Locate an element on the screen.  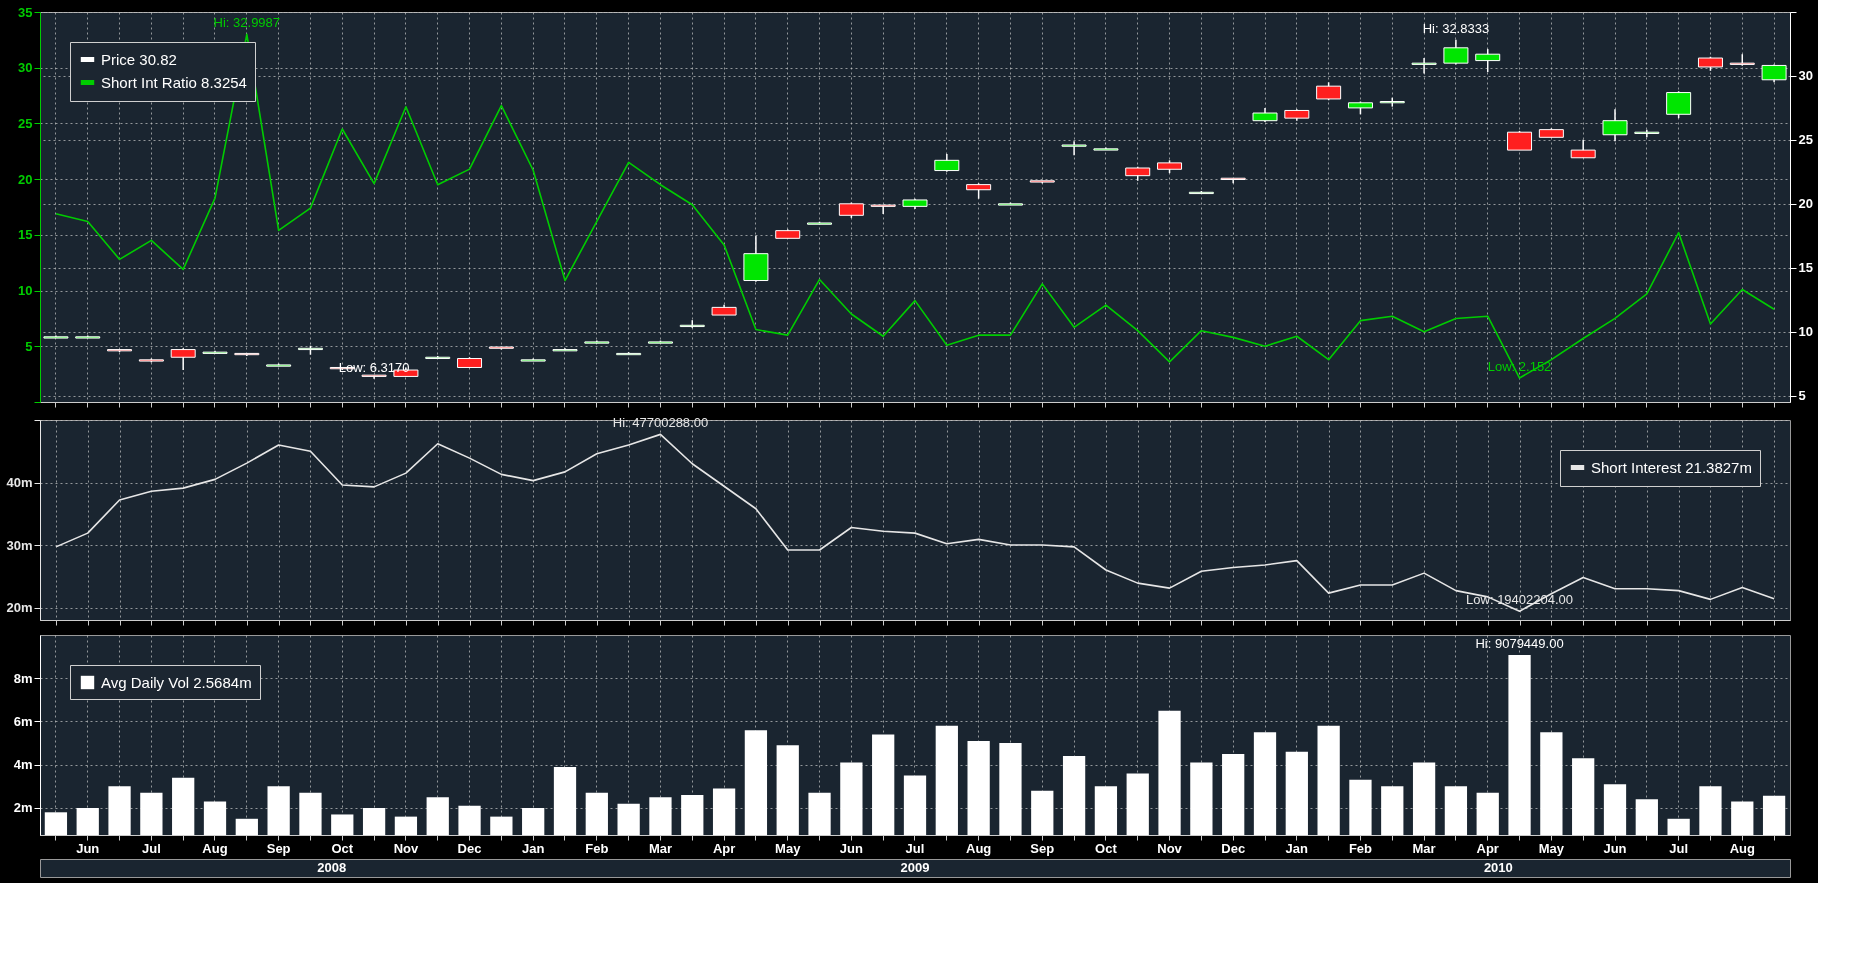
text: 2008 is located at coordinates (332, 867).